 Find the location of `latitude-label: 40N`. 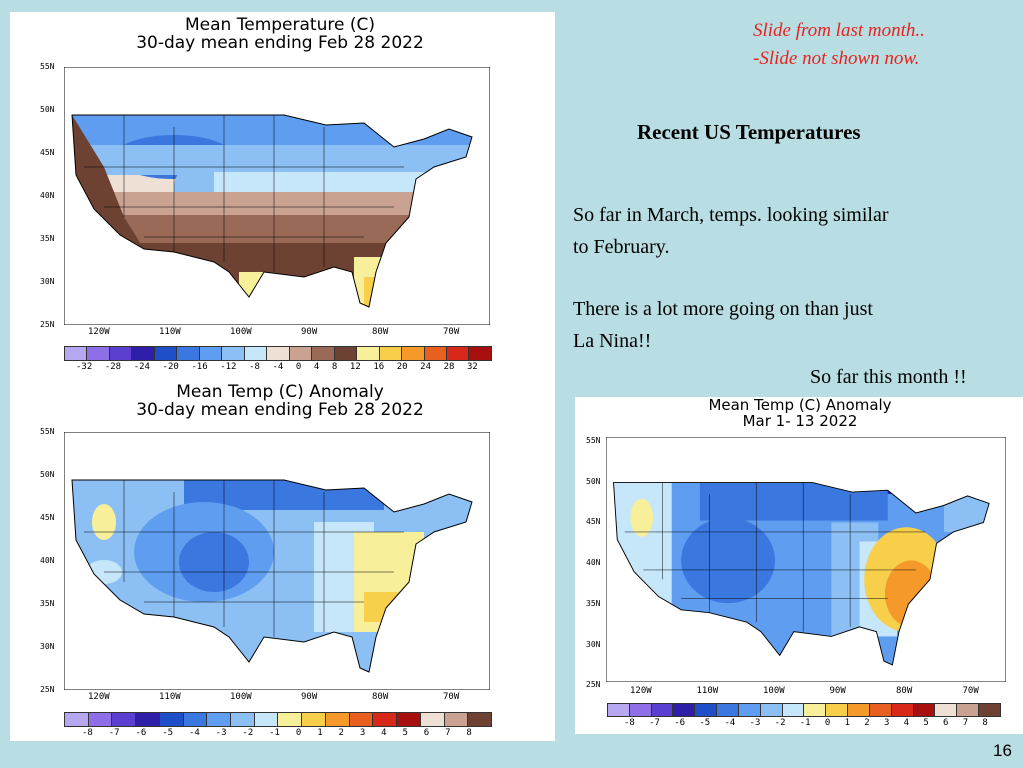

latitude-label: 40N is located at coordinates (47, 560).